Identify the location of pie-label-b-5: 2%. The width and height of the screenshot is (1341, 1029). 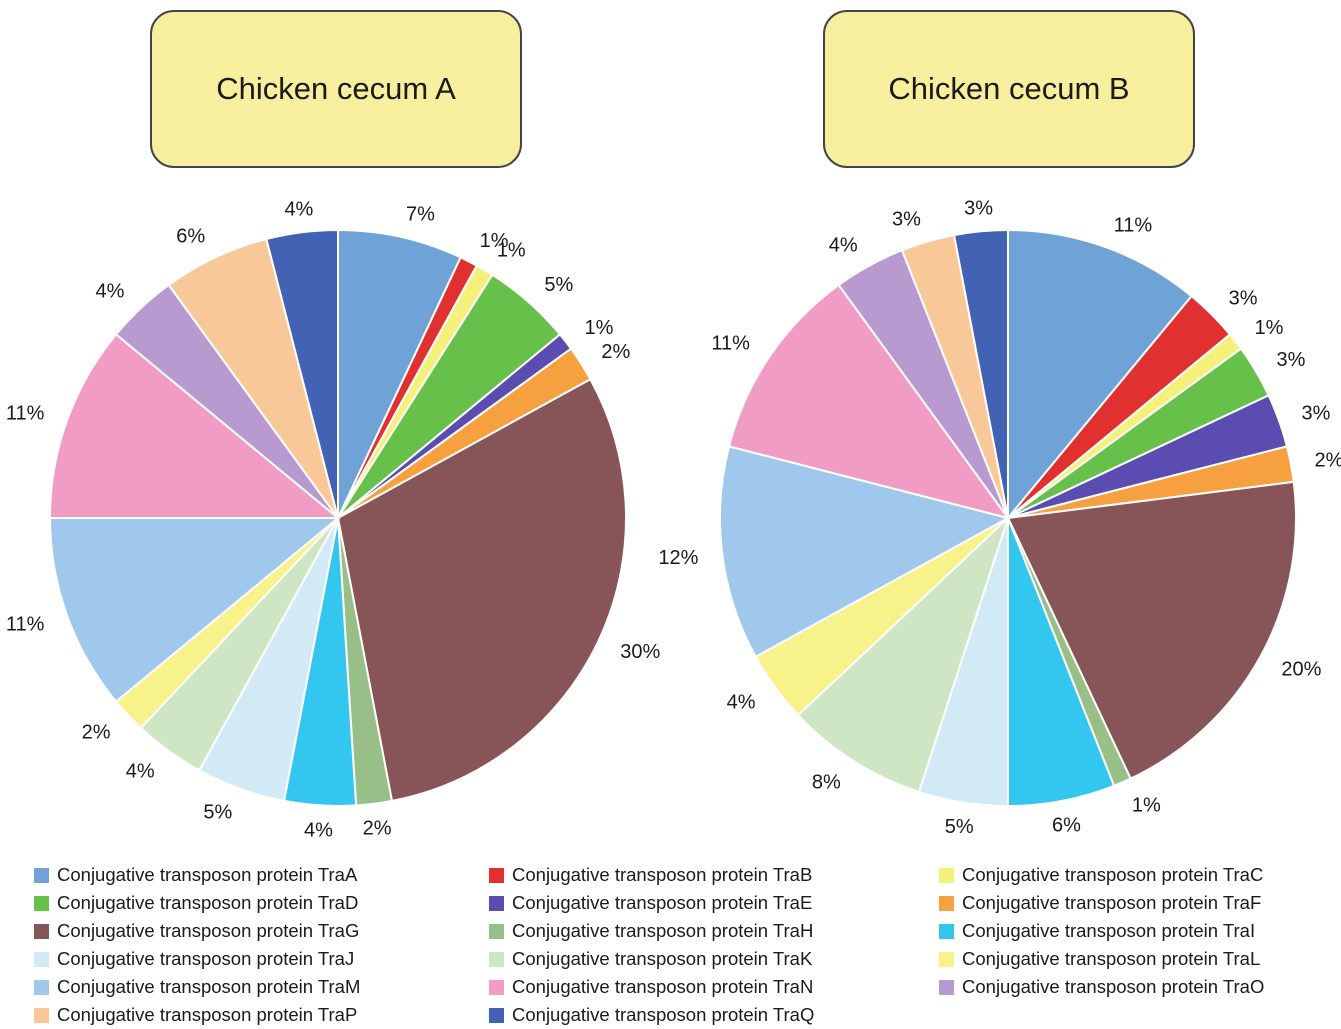
(1327, 461).